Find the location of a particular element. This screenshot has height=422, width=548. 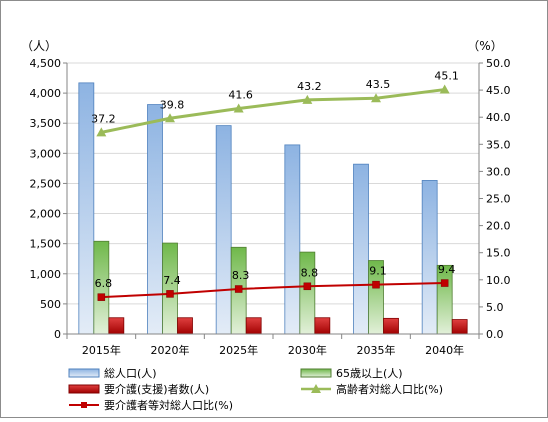

right-axis-tick-label: 25.0 is located at coordinates (498, 199).